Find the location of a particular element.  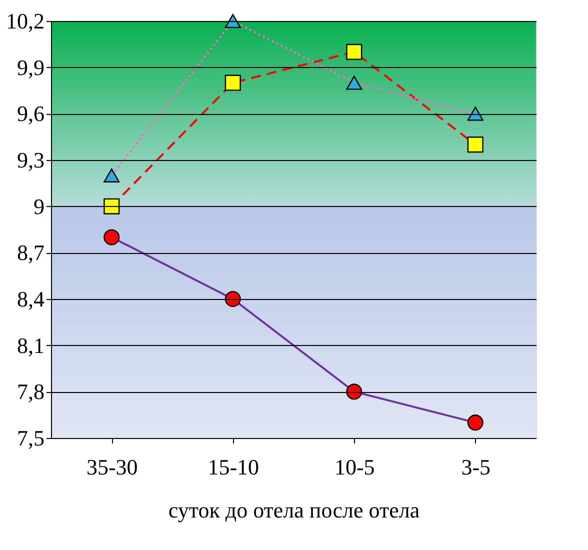

y-tick-label: 7,8 is located at coordinates (30, 391).